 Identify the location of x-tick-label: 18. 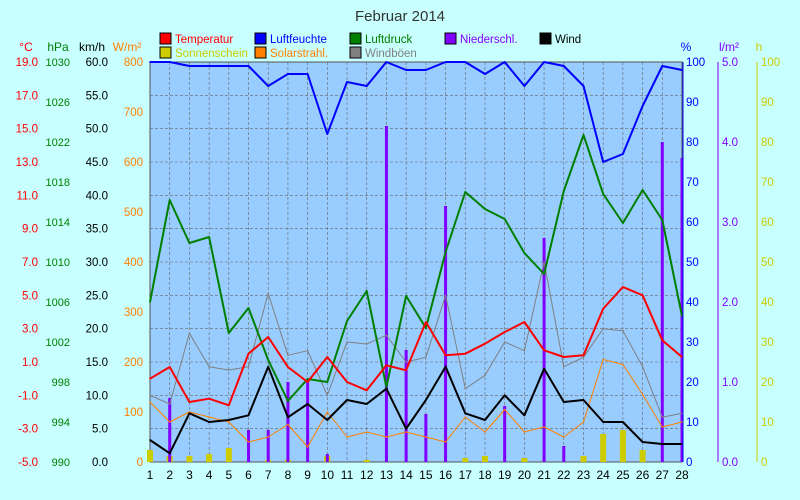
(485, 475).